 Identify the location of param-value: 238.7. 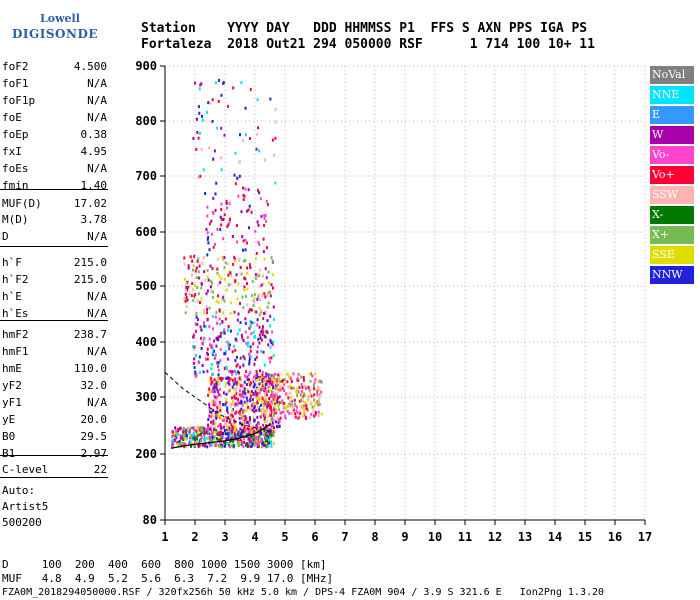
(90, 334).